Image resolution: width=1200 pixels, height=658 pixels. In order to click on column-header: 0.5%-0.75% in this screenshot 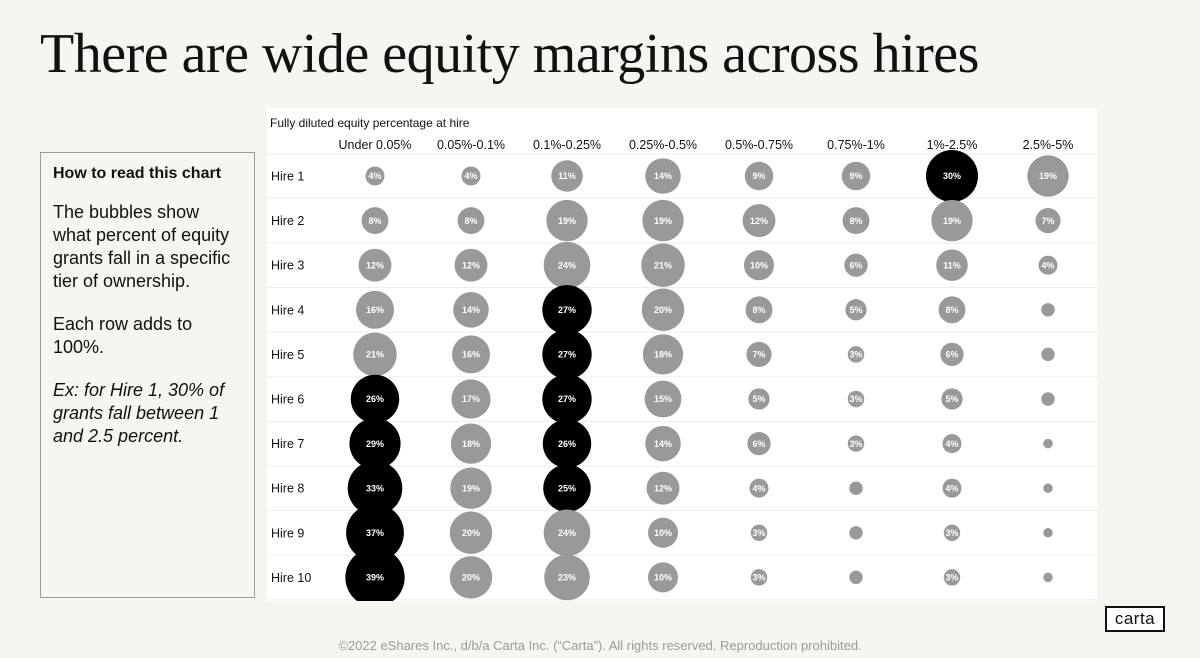, I will do `click(759, 145)`.